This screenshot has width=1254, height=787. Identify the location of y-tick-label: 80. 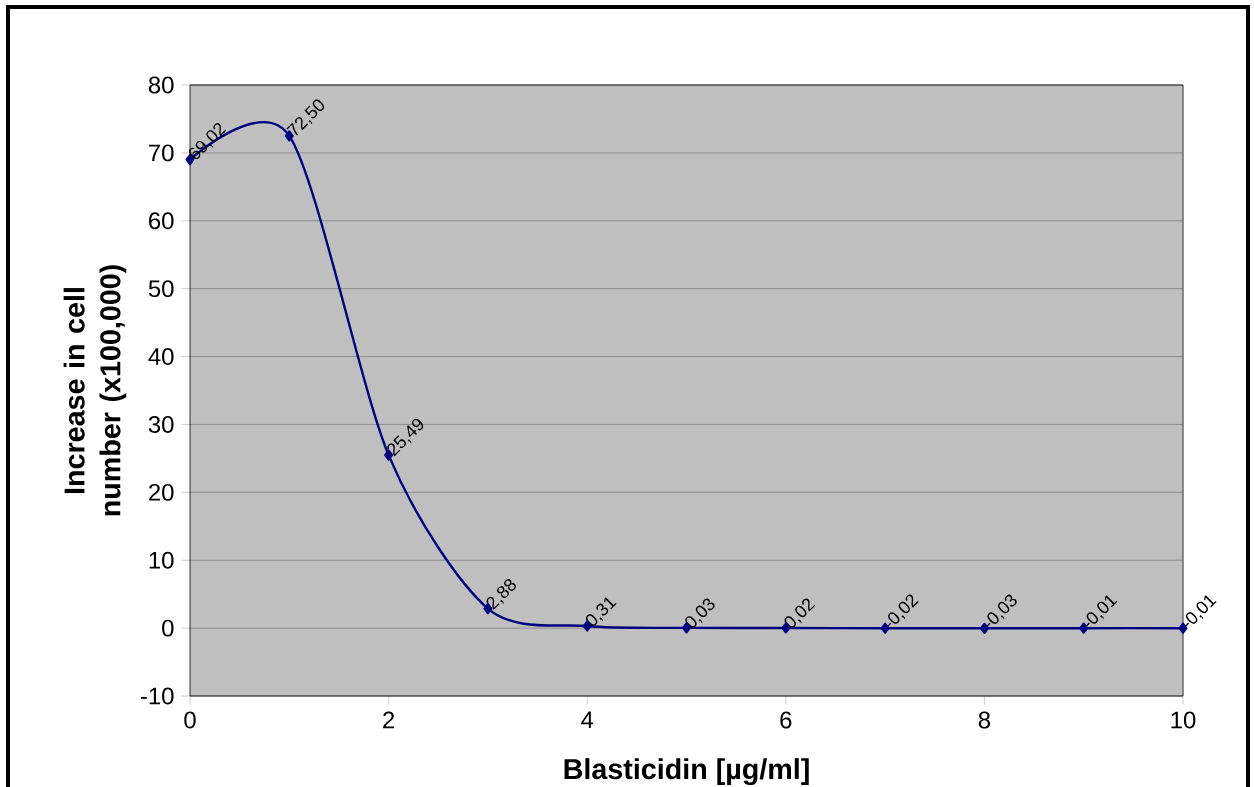
(161, 85).